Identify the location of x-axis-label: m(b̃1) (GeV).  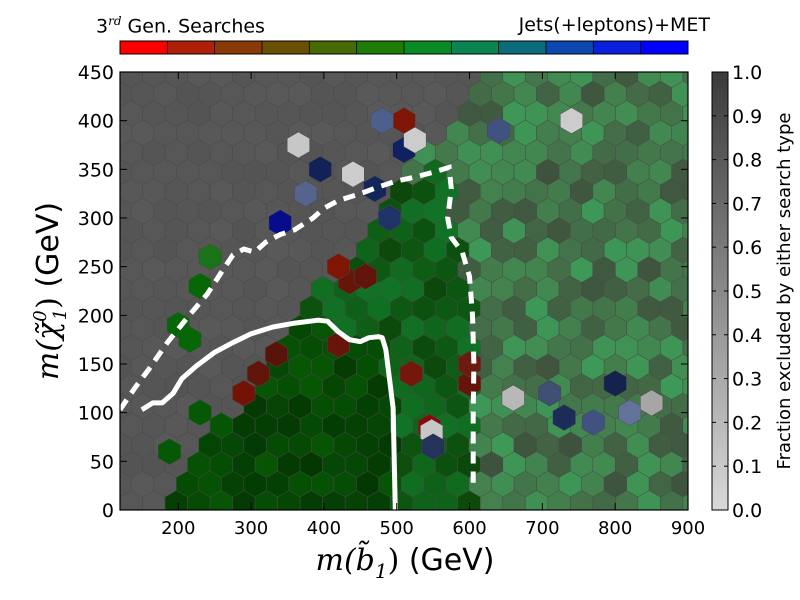
(405, 561).